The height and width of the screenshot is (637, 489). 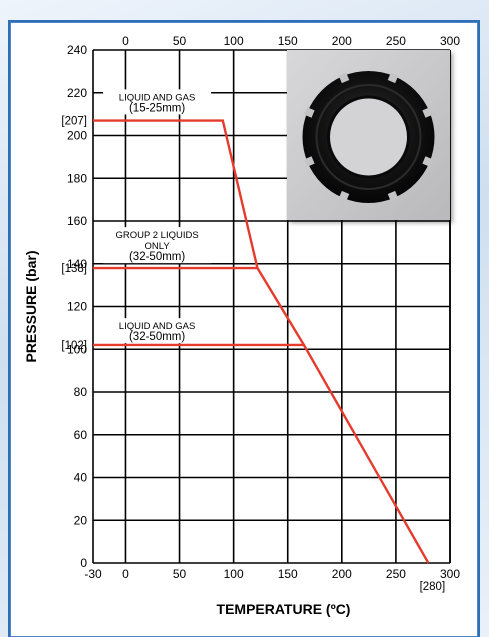 I want to click on x-top-tick-label-200: 200, so click(x=342, y=41).